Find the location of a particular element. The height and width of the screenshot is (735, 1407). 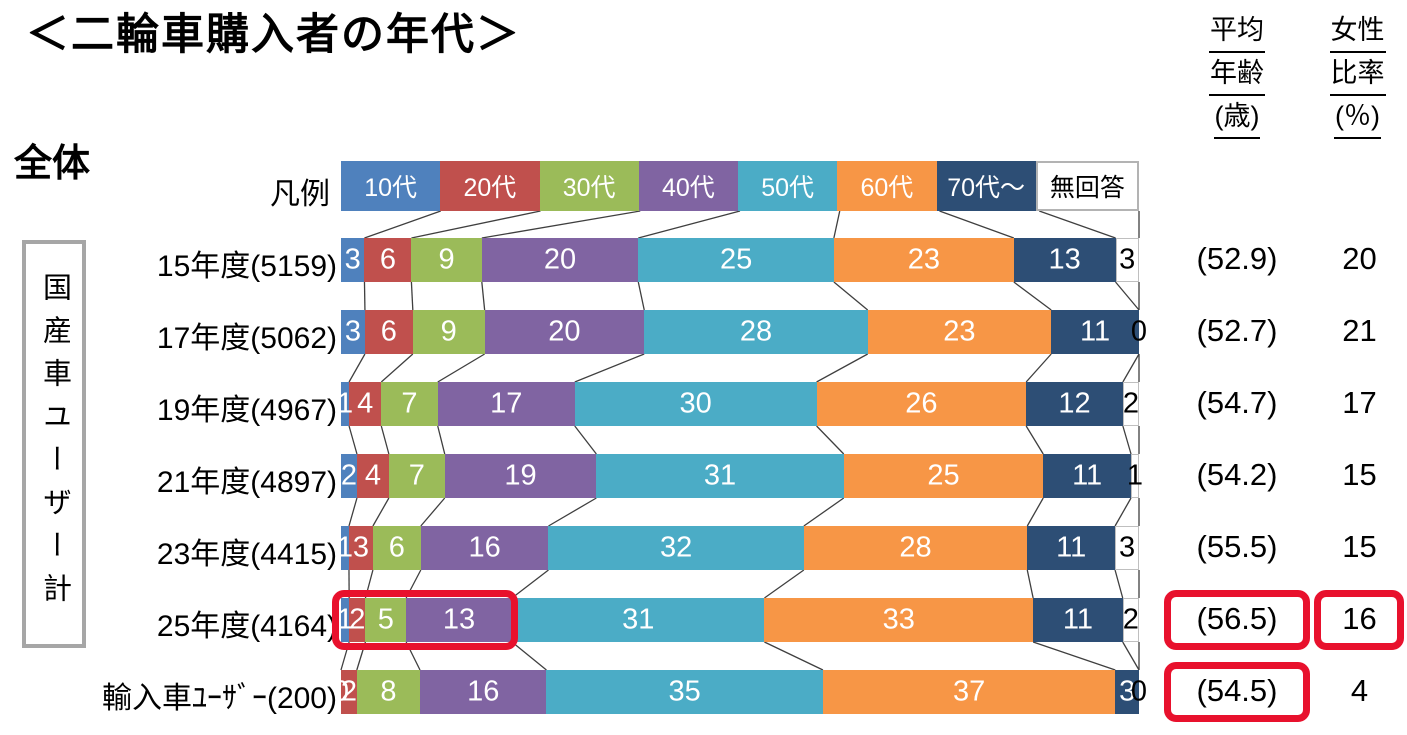

female-ratio-value: 15 is located at coordinates (1359, 474).